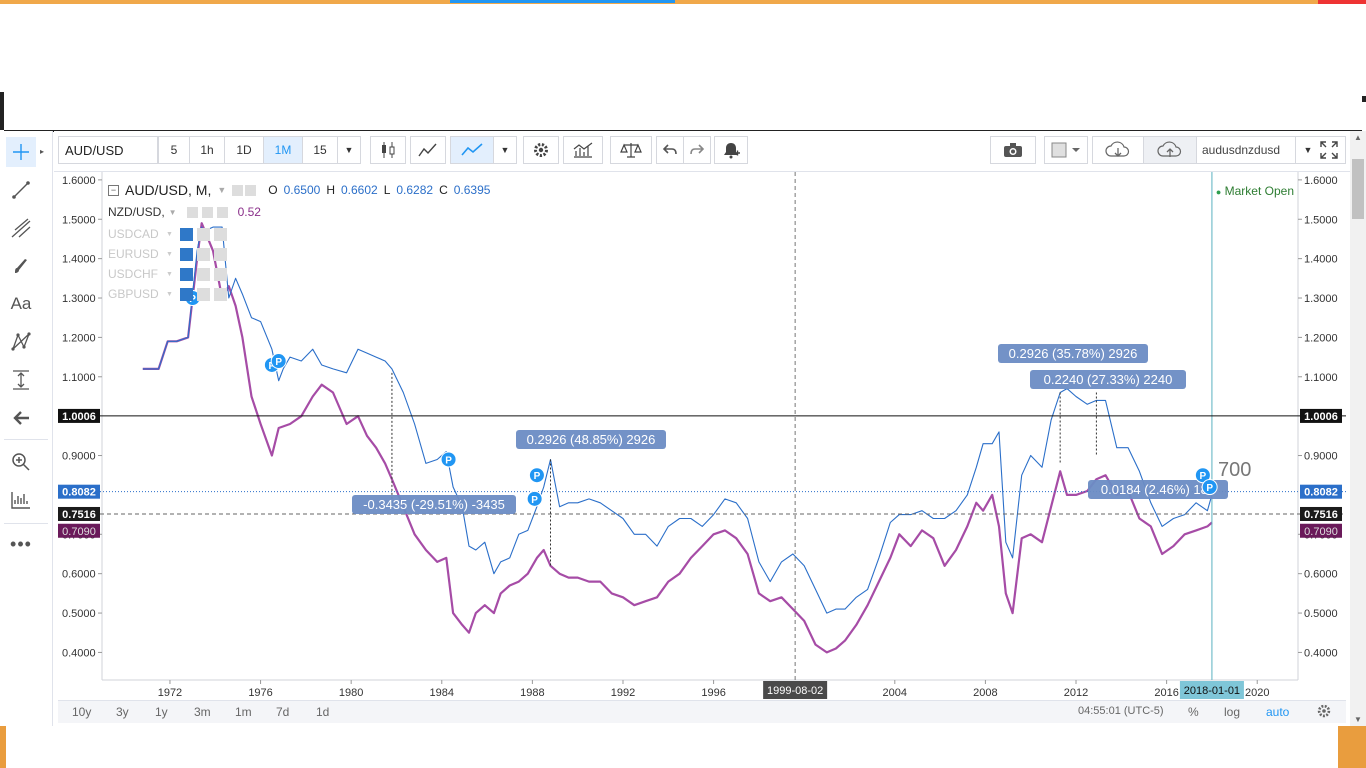 The height and width of the screenshot is (768, 1366). I want to click on layout-name: audusdnzdusd, so click(1246, 150).